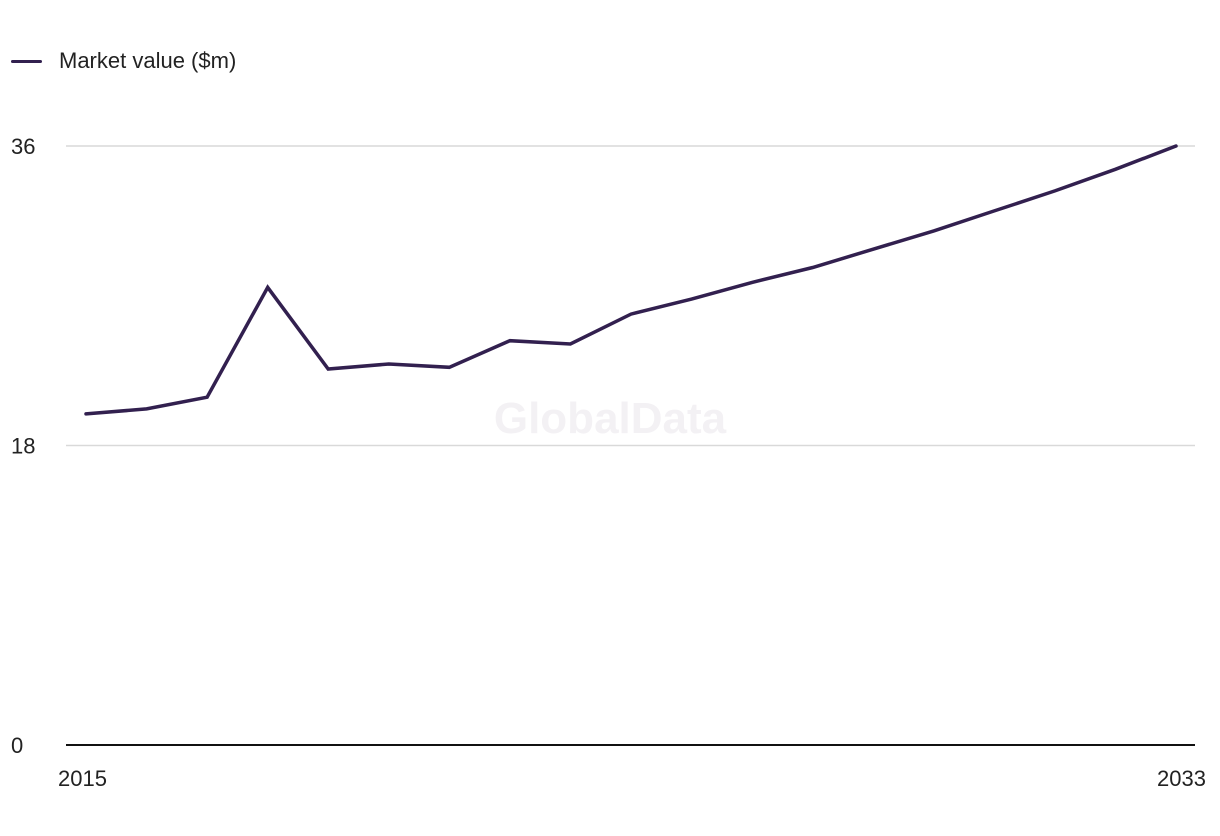  What do you see at coordinates (23, 446) in the screenshot?
I see `y-tick-label-18: 18` at bounding box center [23, 446].